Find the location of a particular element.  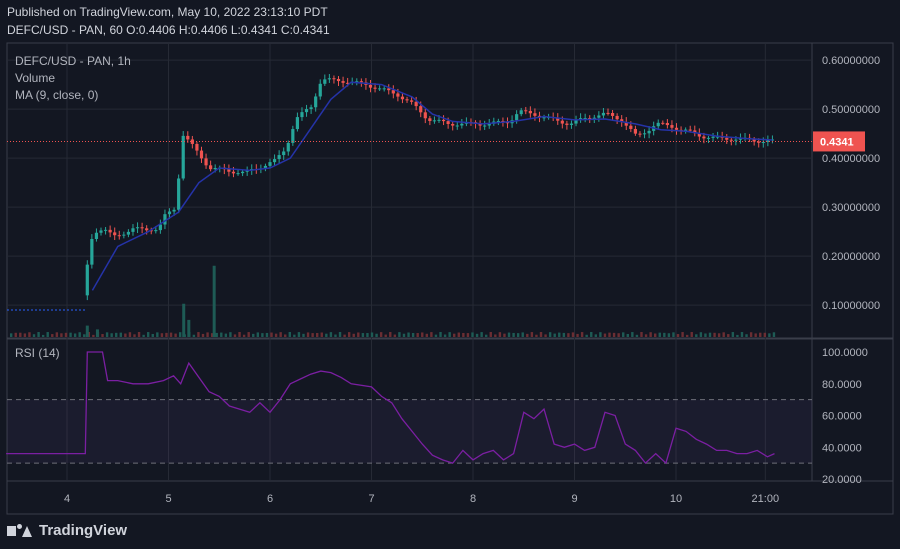

rsi-band-fill is located at coordinates (409, 431).